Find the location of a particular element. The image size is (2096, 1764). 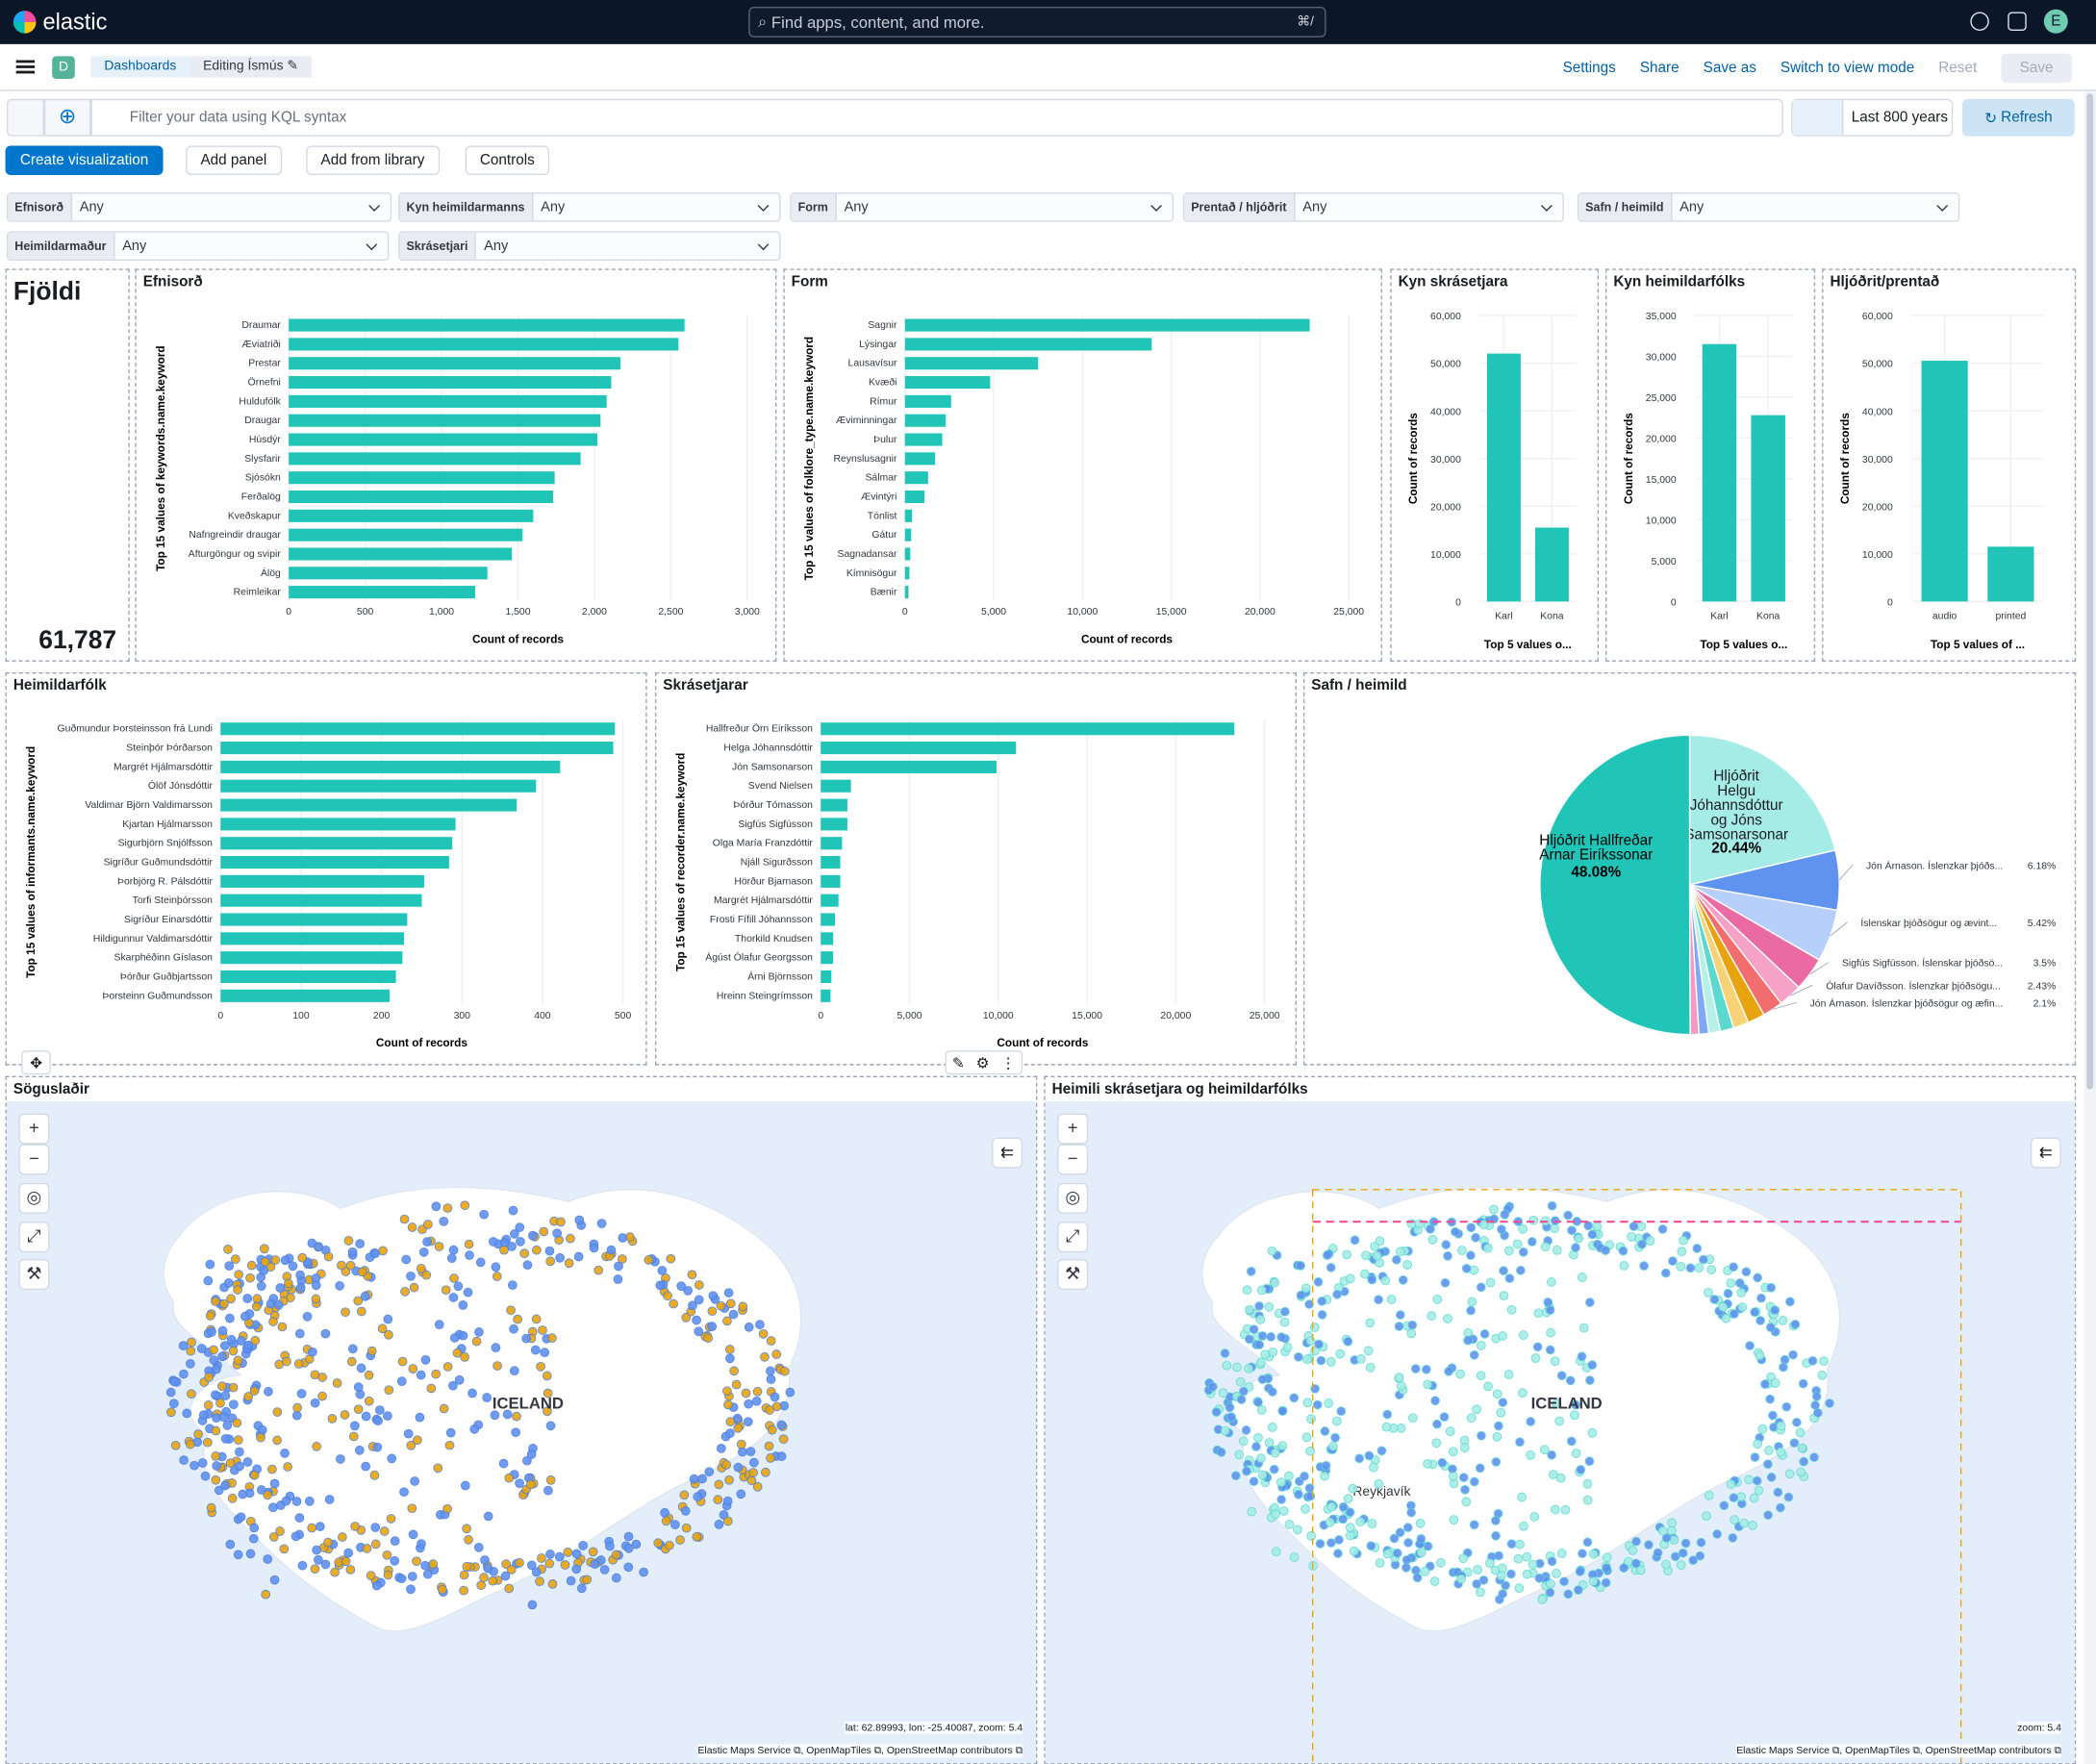

more-icon: ⋮ is located at coordinates (1008, 1063).